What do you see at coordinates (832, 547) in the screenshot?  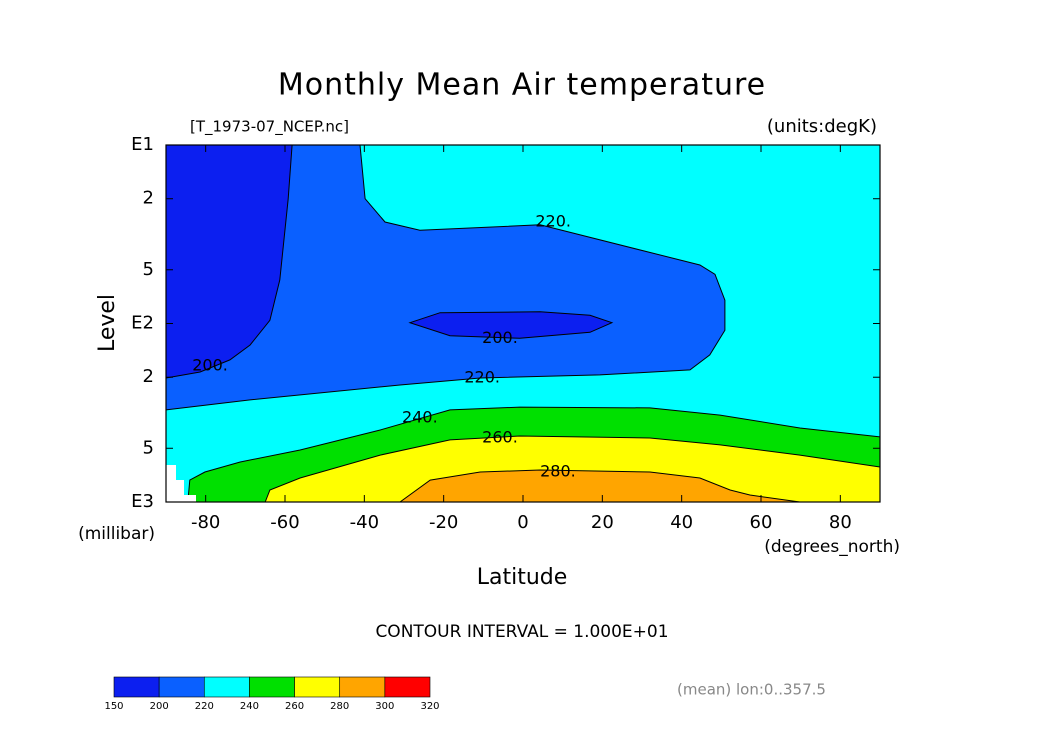 I see `x-units: (degrees_north)` at bounding box center [832, 547].